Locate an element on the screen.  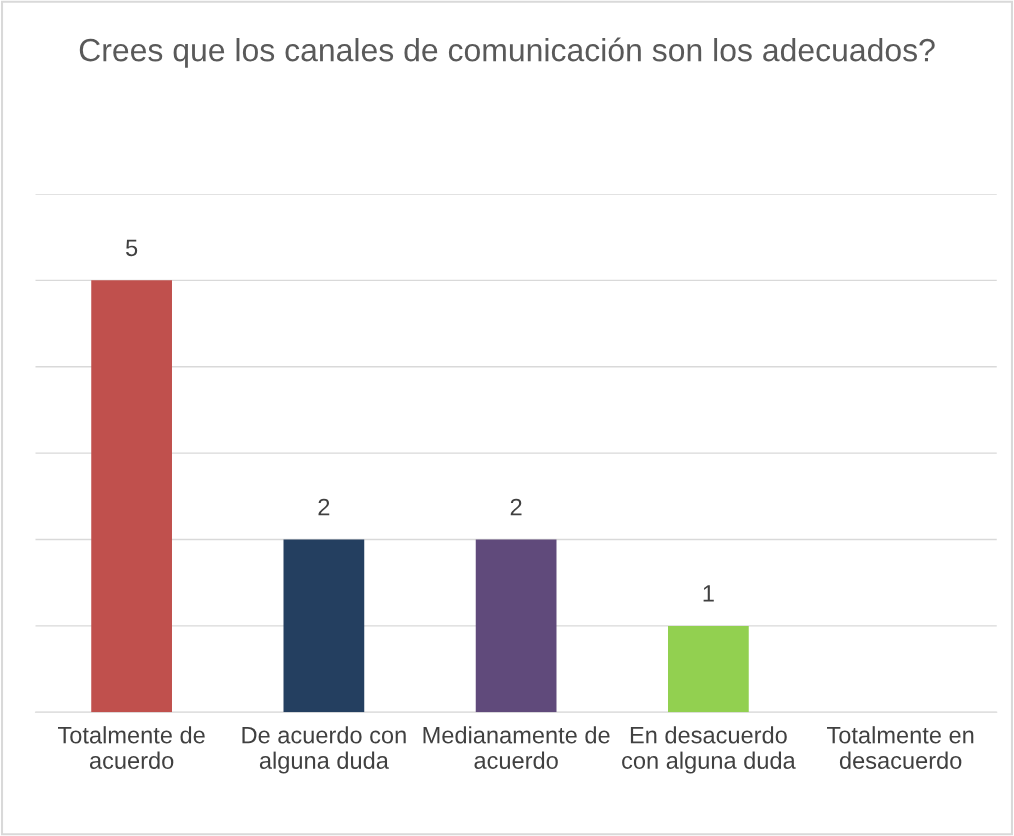
x-tick-label: En desacuerdo con alguna duda is located at coordinates (709, 750).